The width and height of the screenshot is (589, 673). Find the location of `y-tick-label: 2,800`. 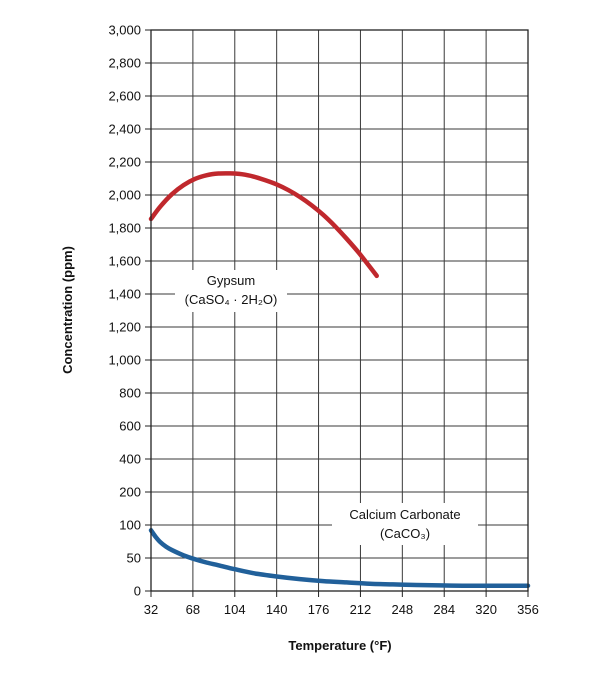

y-tick-label: 2,800 is located at coordinates (124, 63).